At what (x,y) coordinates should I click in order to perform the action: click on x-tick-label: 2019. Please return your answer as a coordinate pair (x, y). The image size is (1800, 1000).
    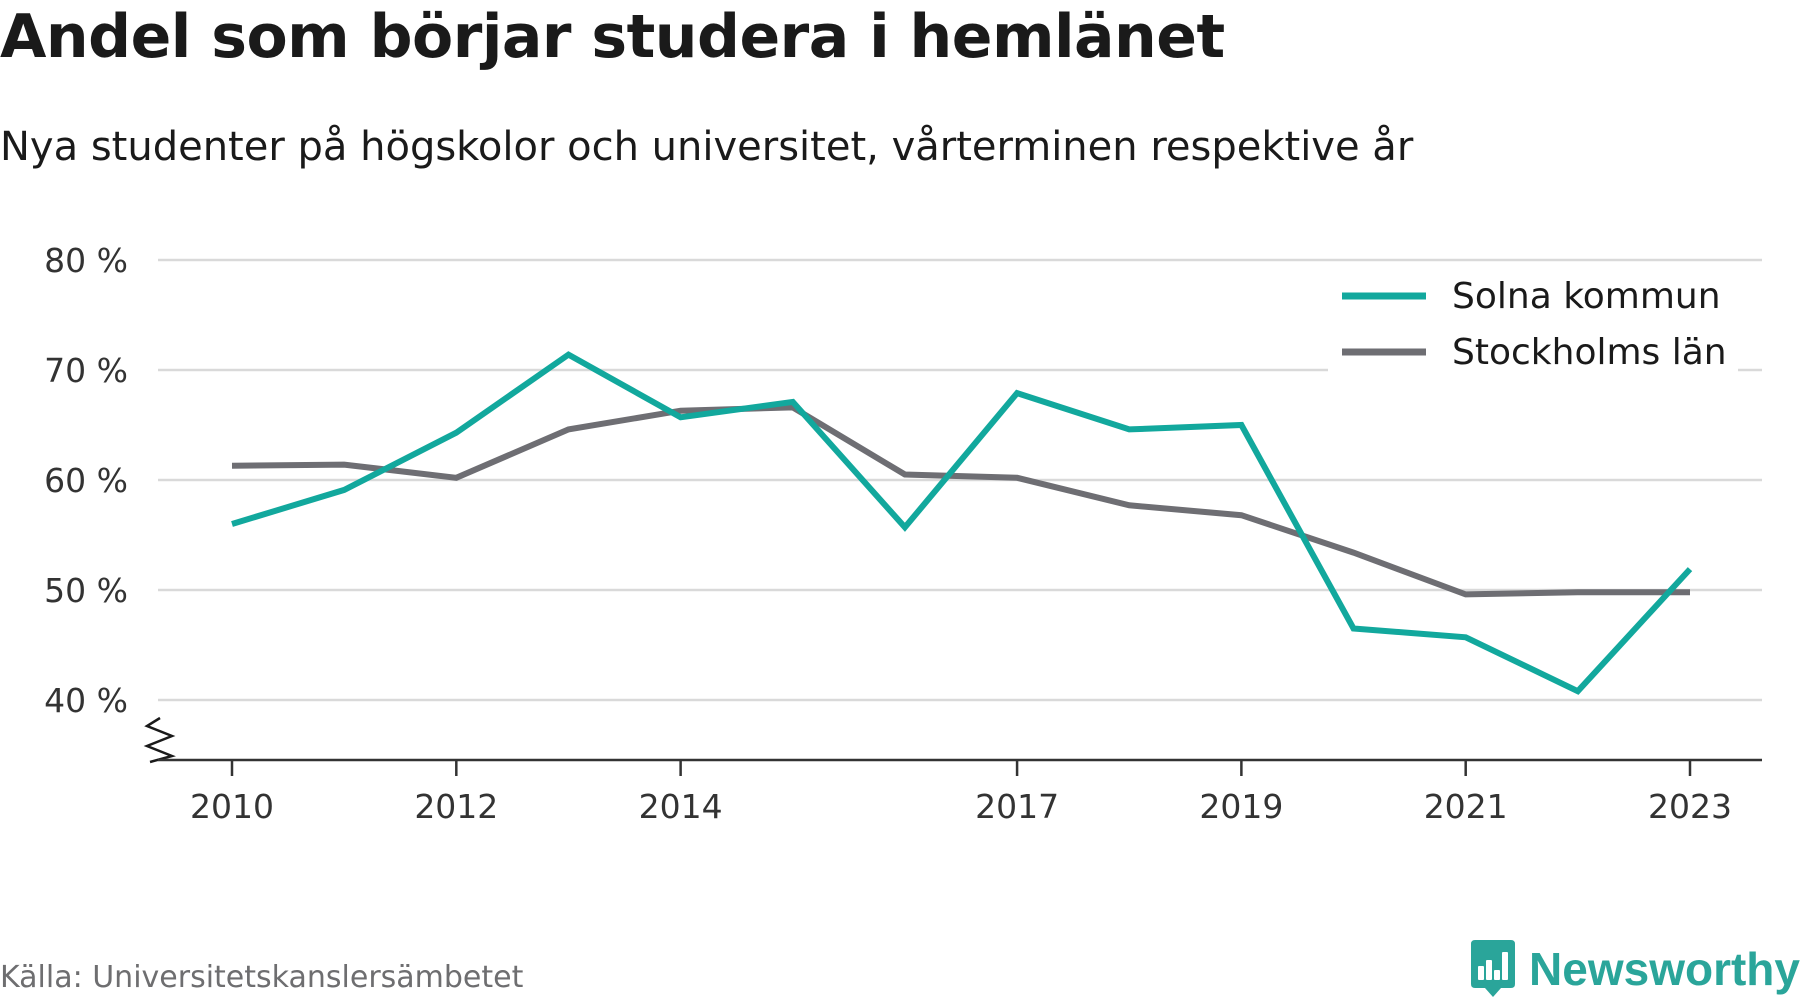
    Looking at the image, I should click on (1241, 806).